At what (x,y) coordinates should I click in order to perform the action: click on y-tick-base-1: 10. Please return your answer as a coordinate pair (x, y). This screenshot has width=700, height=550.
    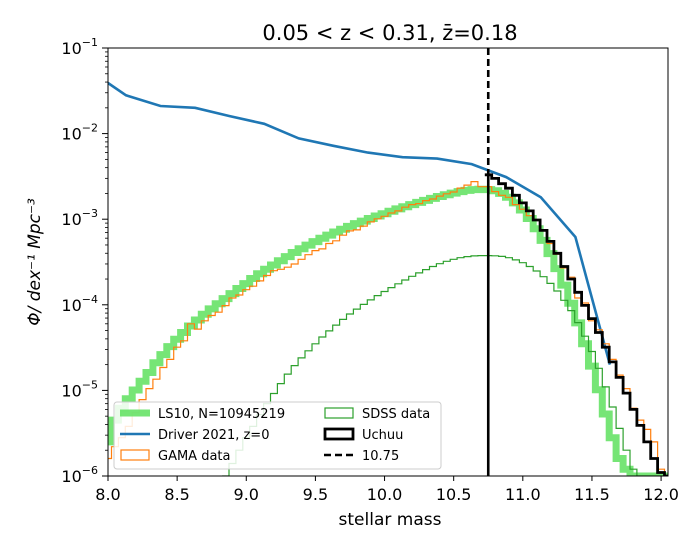
    Looking at the image, I should click on (71, 390).